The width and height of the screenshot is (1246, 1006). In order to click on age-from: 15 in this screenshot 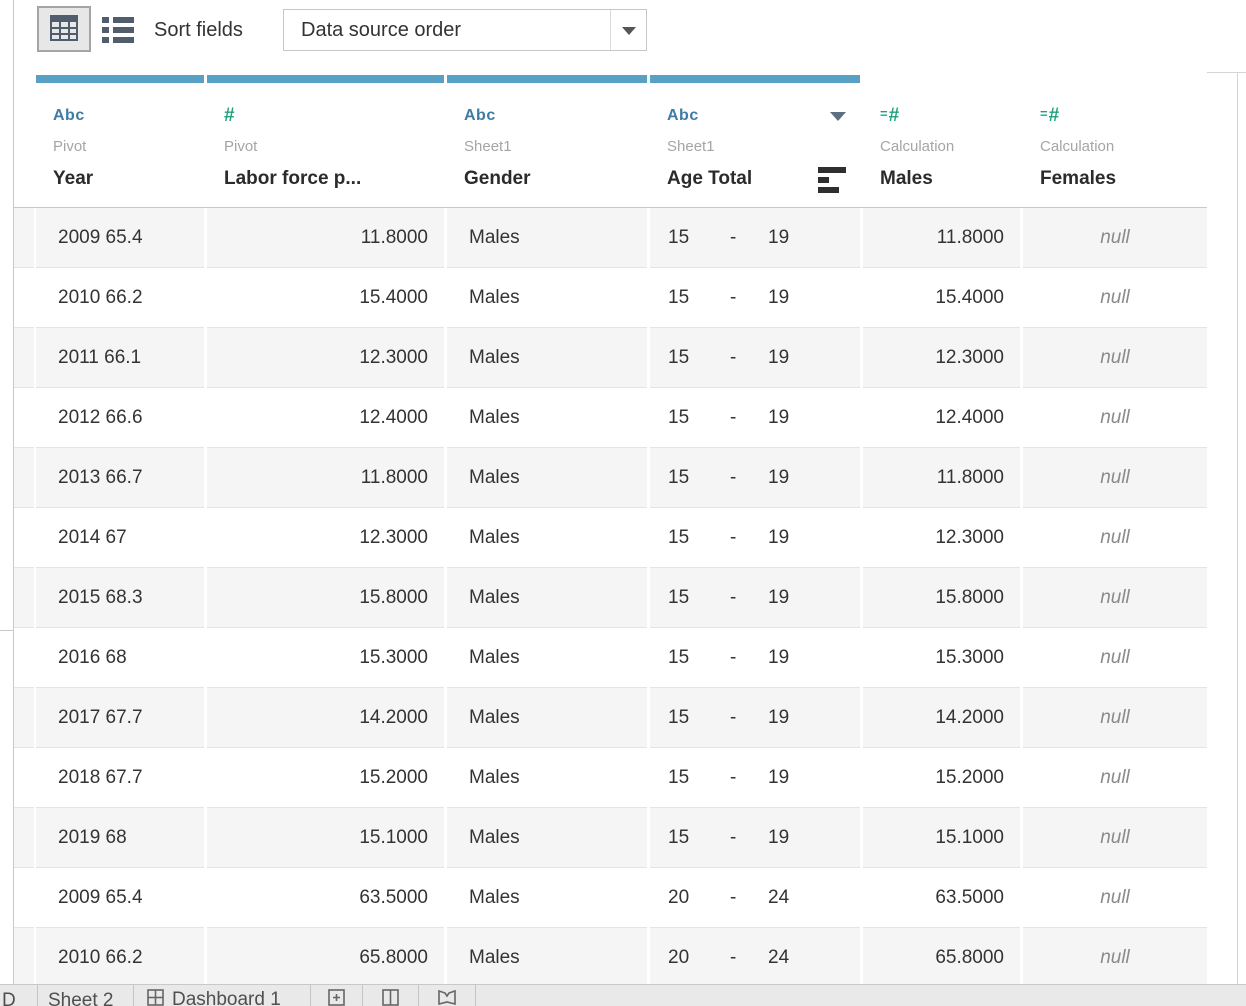, I will do `click(679, 537)`.